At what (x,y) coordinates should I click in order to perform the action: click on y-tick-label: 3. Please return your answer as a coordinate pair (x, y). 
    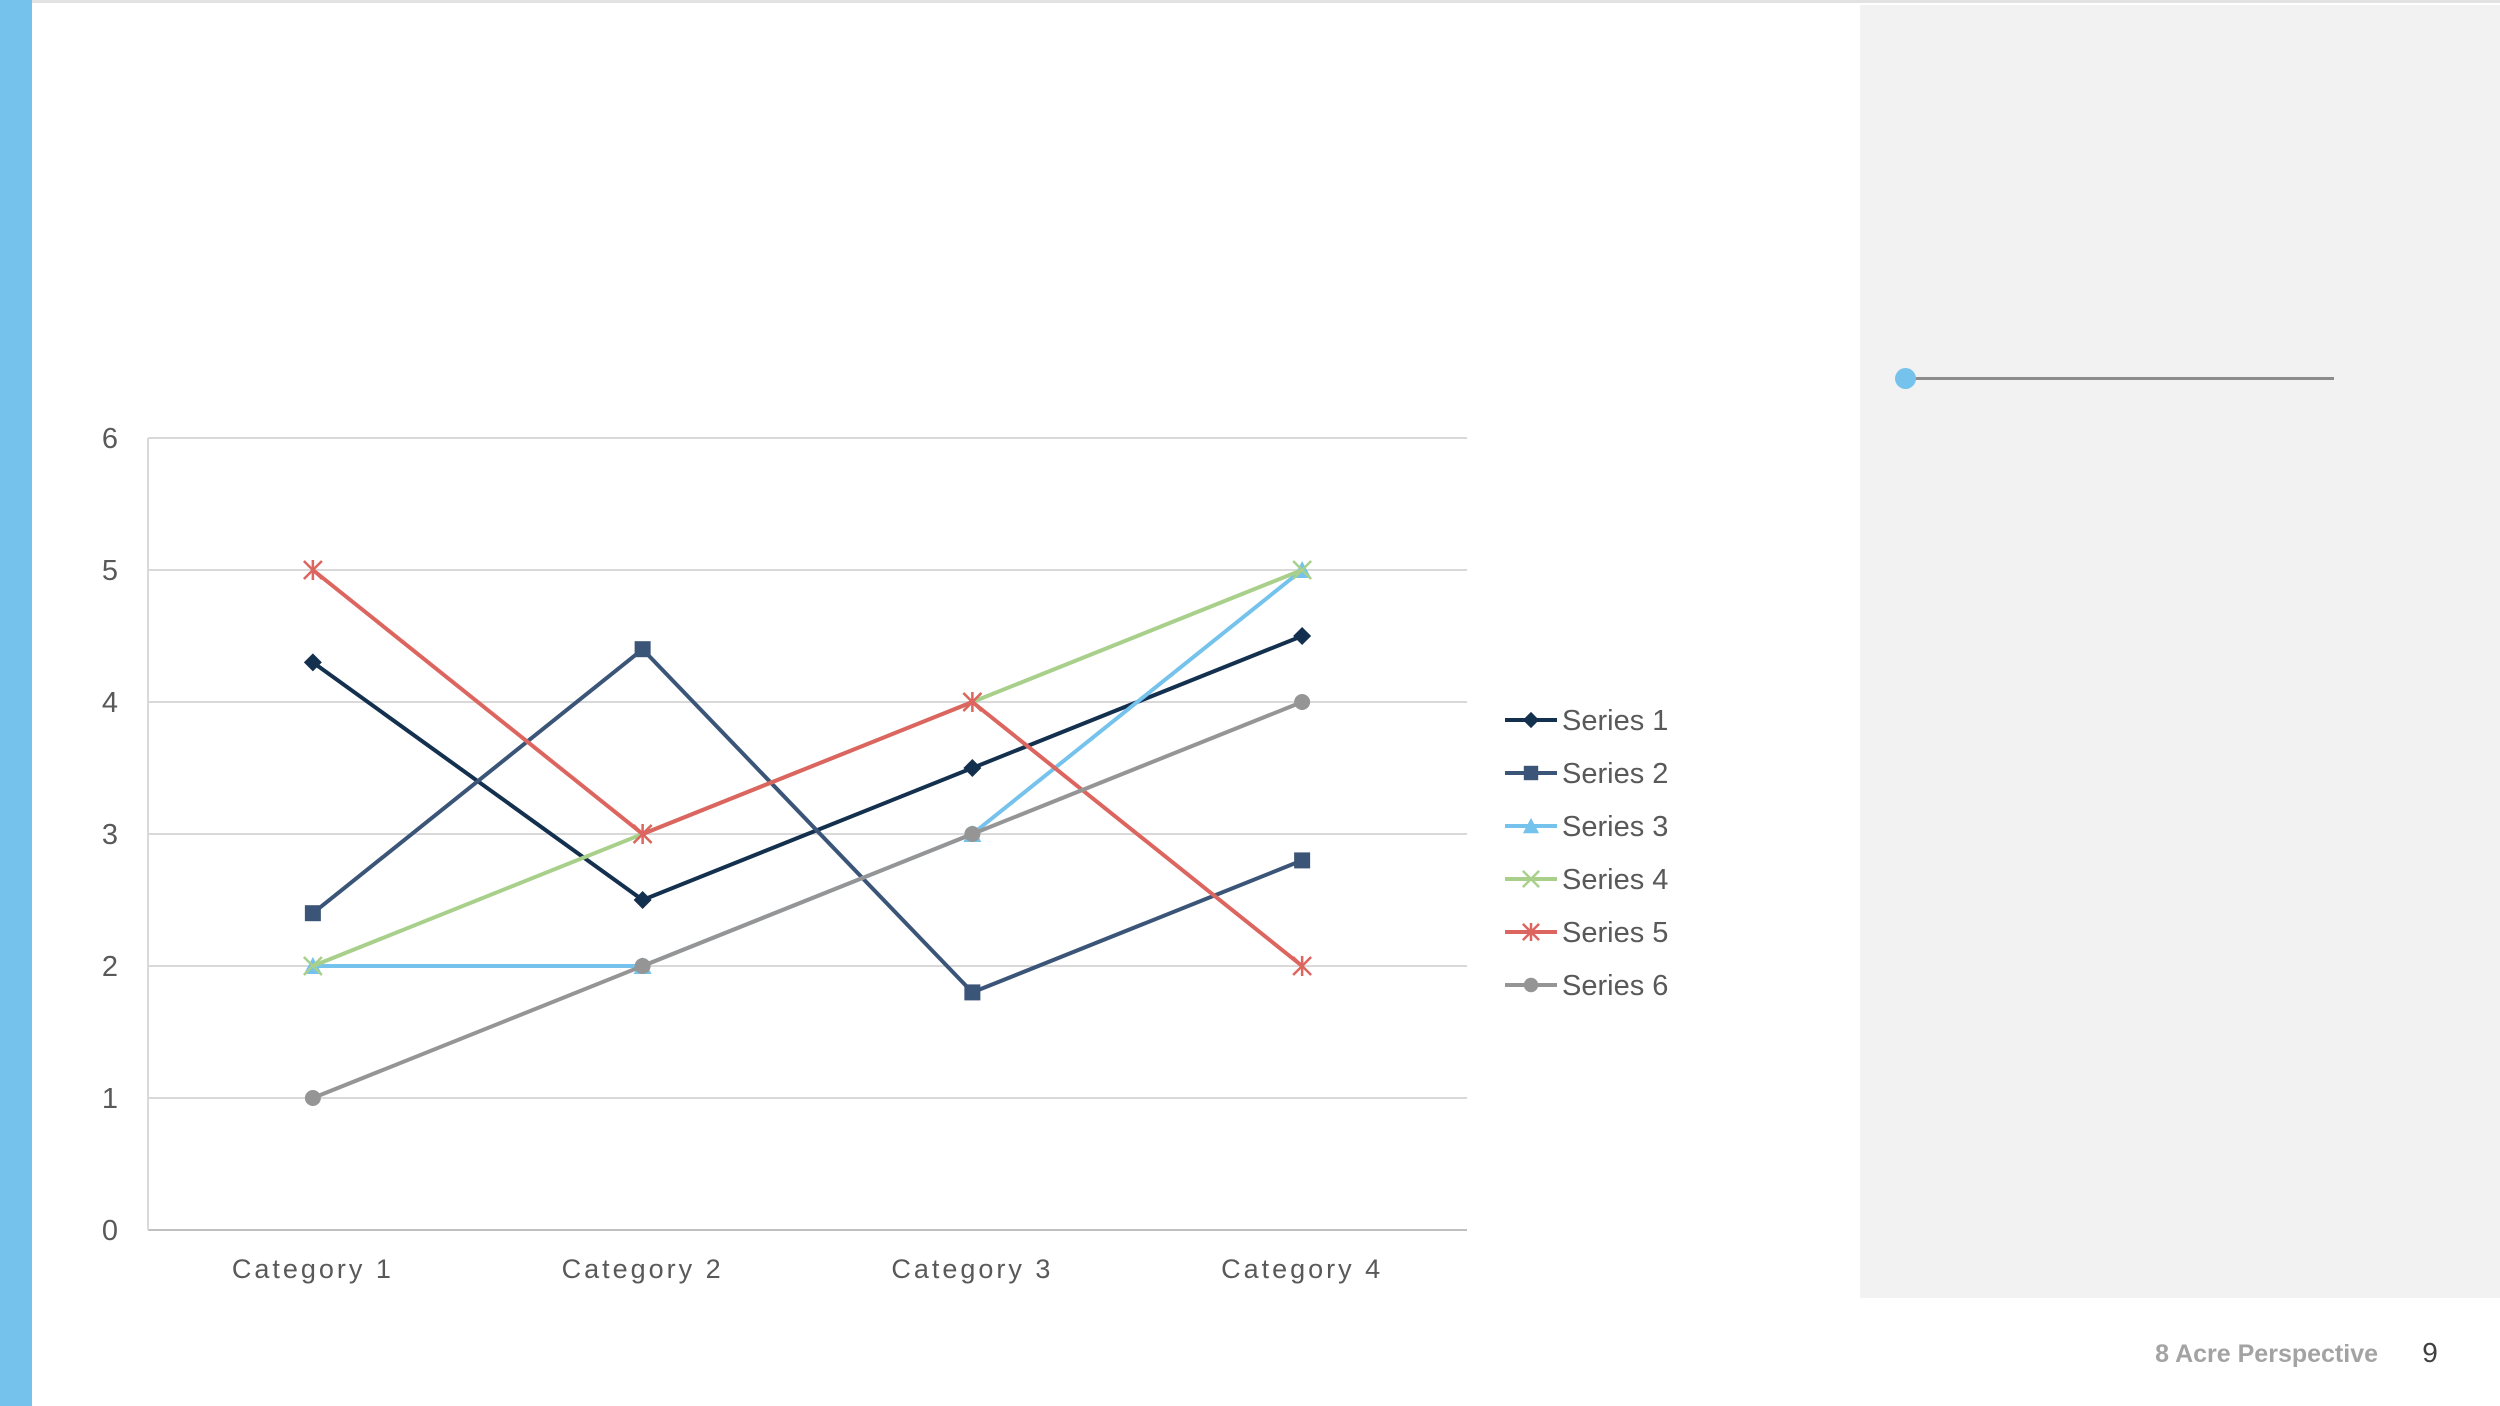
    Looking at the image, I should click on (110, 835).